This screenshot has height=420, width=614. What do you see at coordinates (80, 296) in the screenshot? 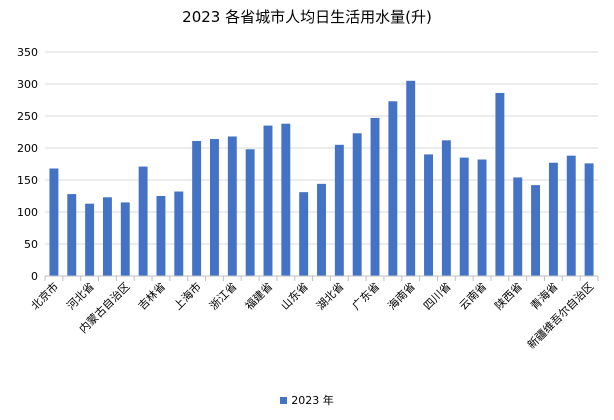
I see `x-tick-label: 河北省` at bounding box center [80, 296].